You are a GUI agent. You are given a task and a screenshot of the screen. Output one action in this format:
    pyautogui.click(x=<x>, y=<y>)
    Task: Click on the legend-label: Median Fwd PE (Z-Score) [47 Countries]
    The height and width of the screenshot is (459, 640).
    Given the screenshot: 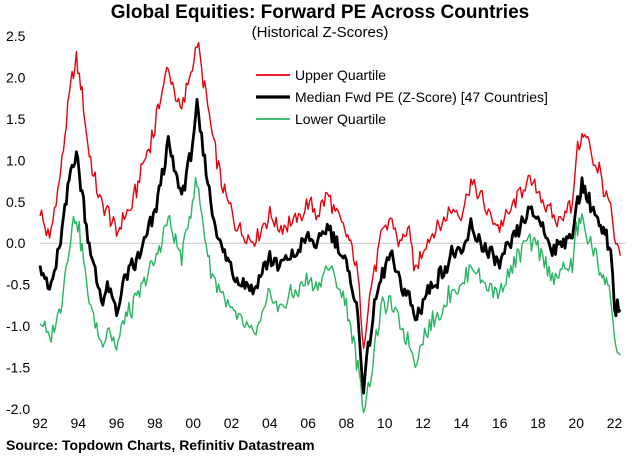 What is the action you would take?
    pyautogui.click(x=421, y=97)
    